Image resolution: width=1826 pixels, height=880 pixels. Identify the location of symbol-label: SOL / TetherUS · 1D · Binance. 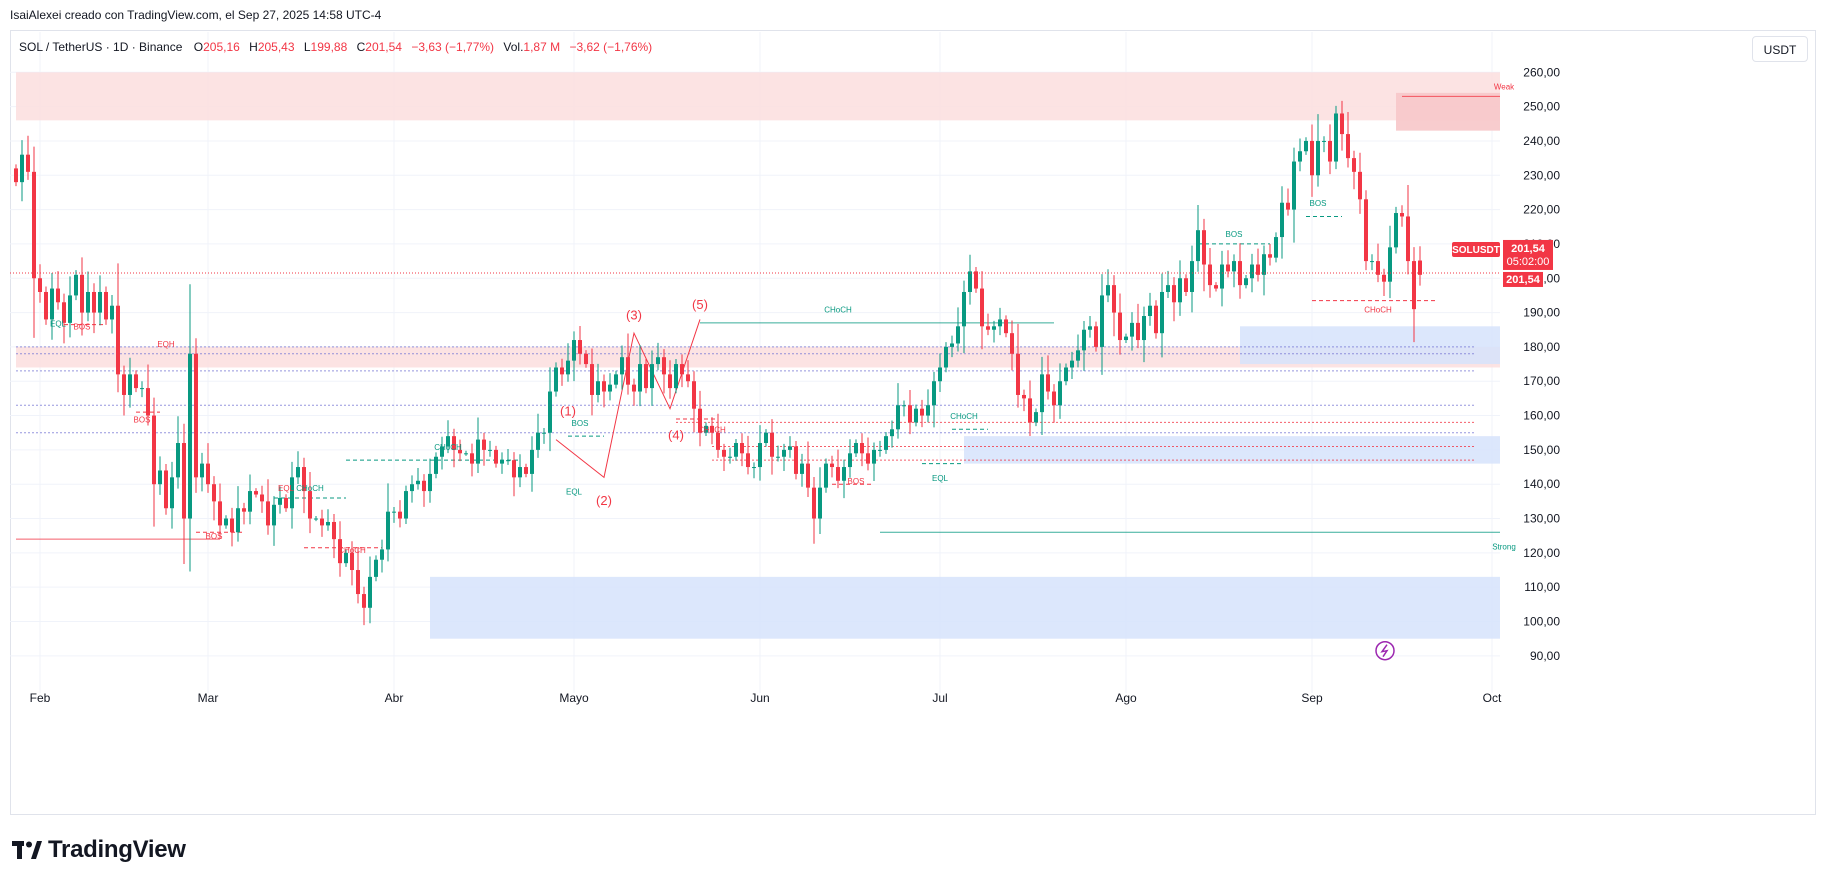
(101, 47).